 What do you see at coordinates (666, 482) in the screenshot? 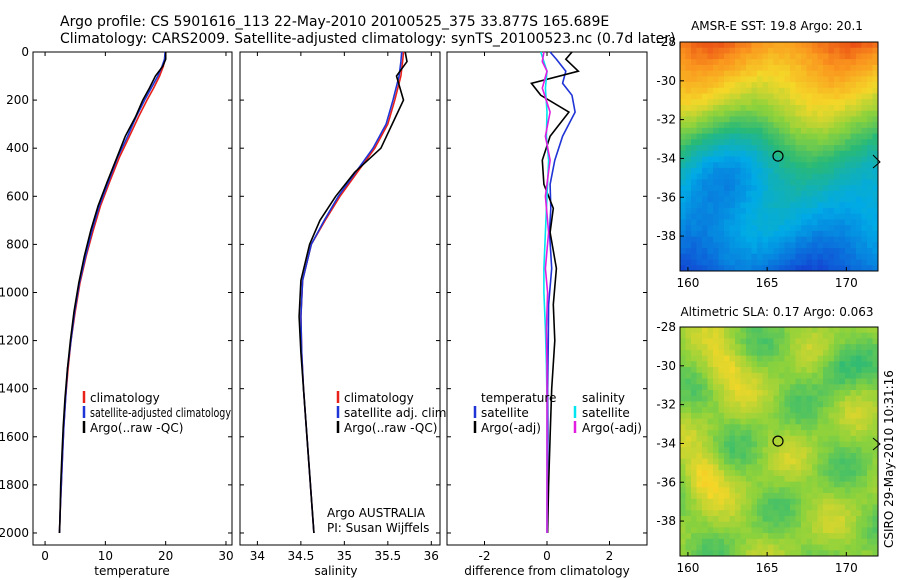
I see `y-tick-label: -36` at bounding box center [666, 482].